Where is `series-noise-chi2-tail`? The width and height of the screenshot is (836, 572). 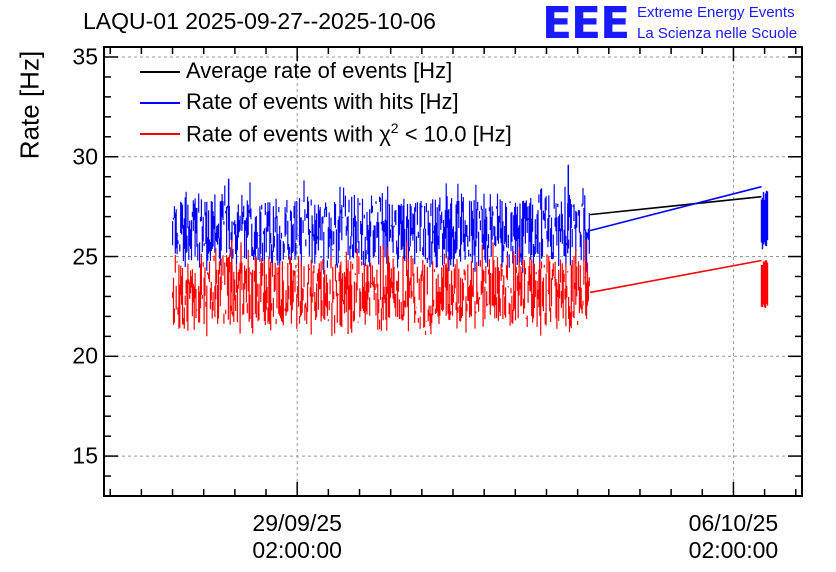
series-noise-chi2-tail is located at coordinates (764, 284).